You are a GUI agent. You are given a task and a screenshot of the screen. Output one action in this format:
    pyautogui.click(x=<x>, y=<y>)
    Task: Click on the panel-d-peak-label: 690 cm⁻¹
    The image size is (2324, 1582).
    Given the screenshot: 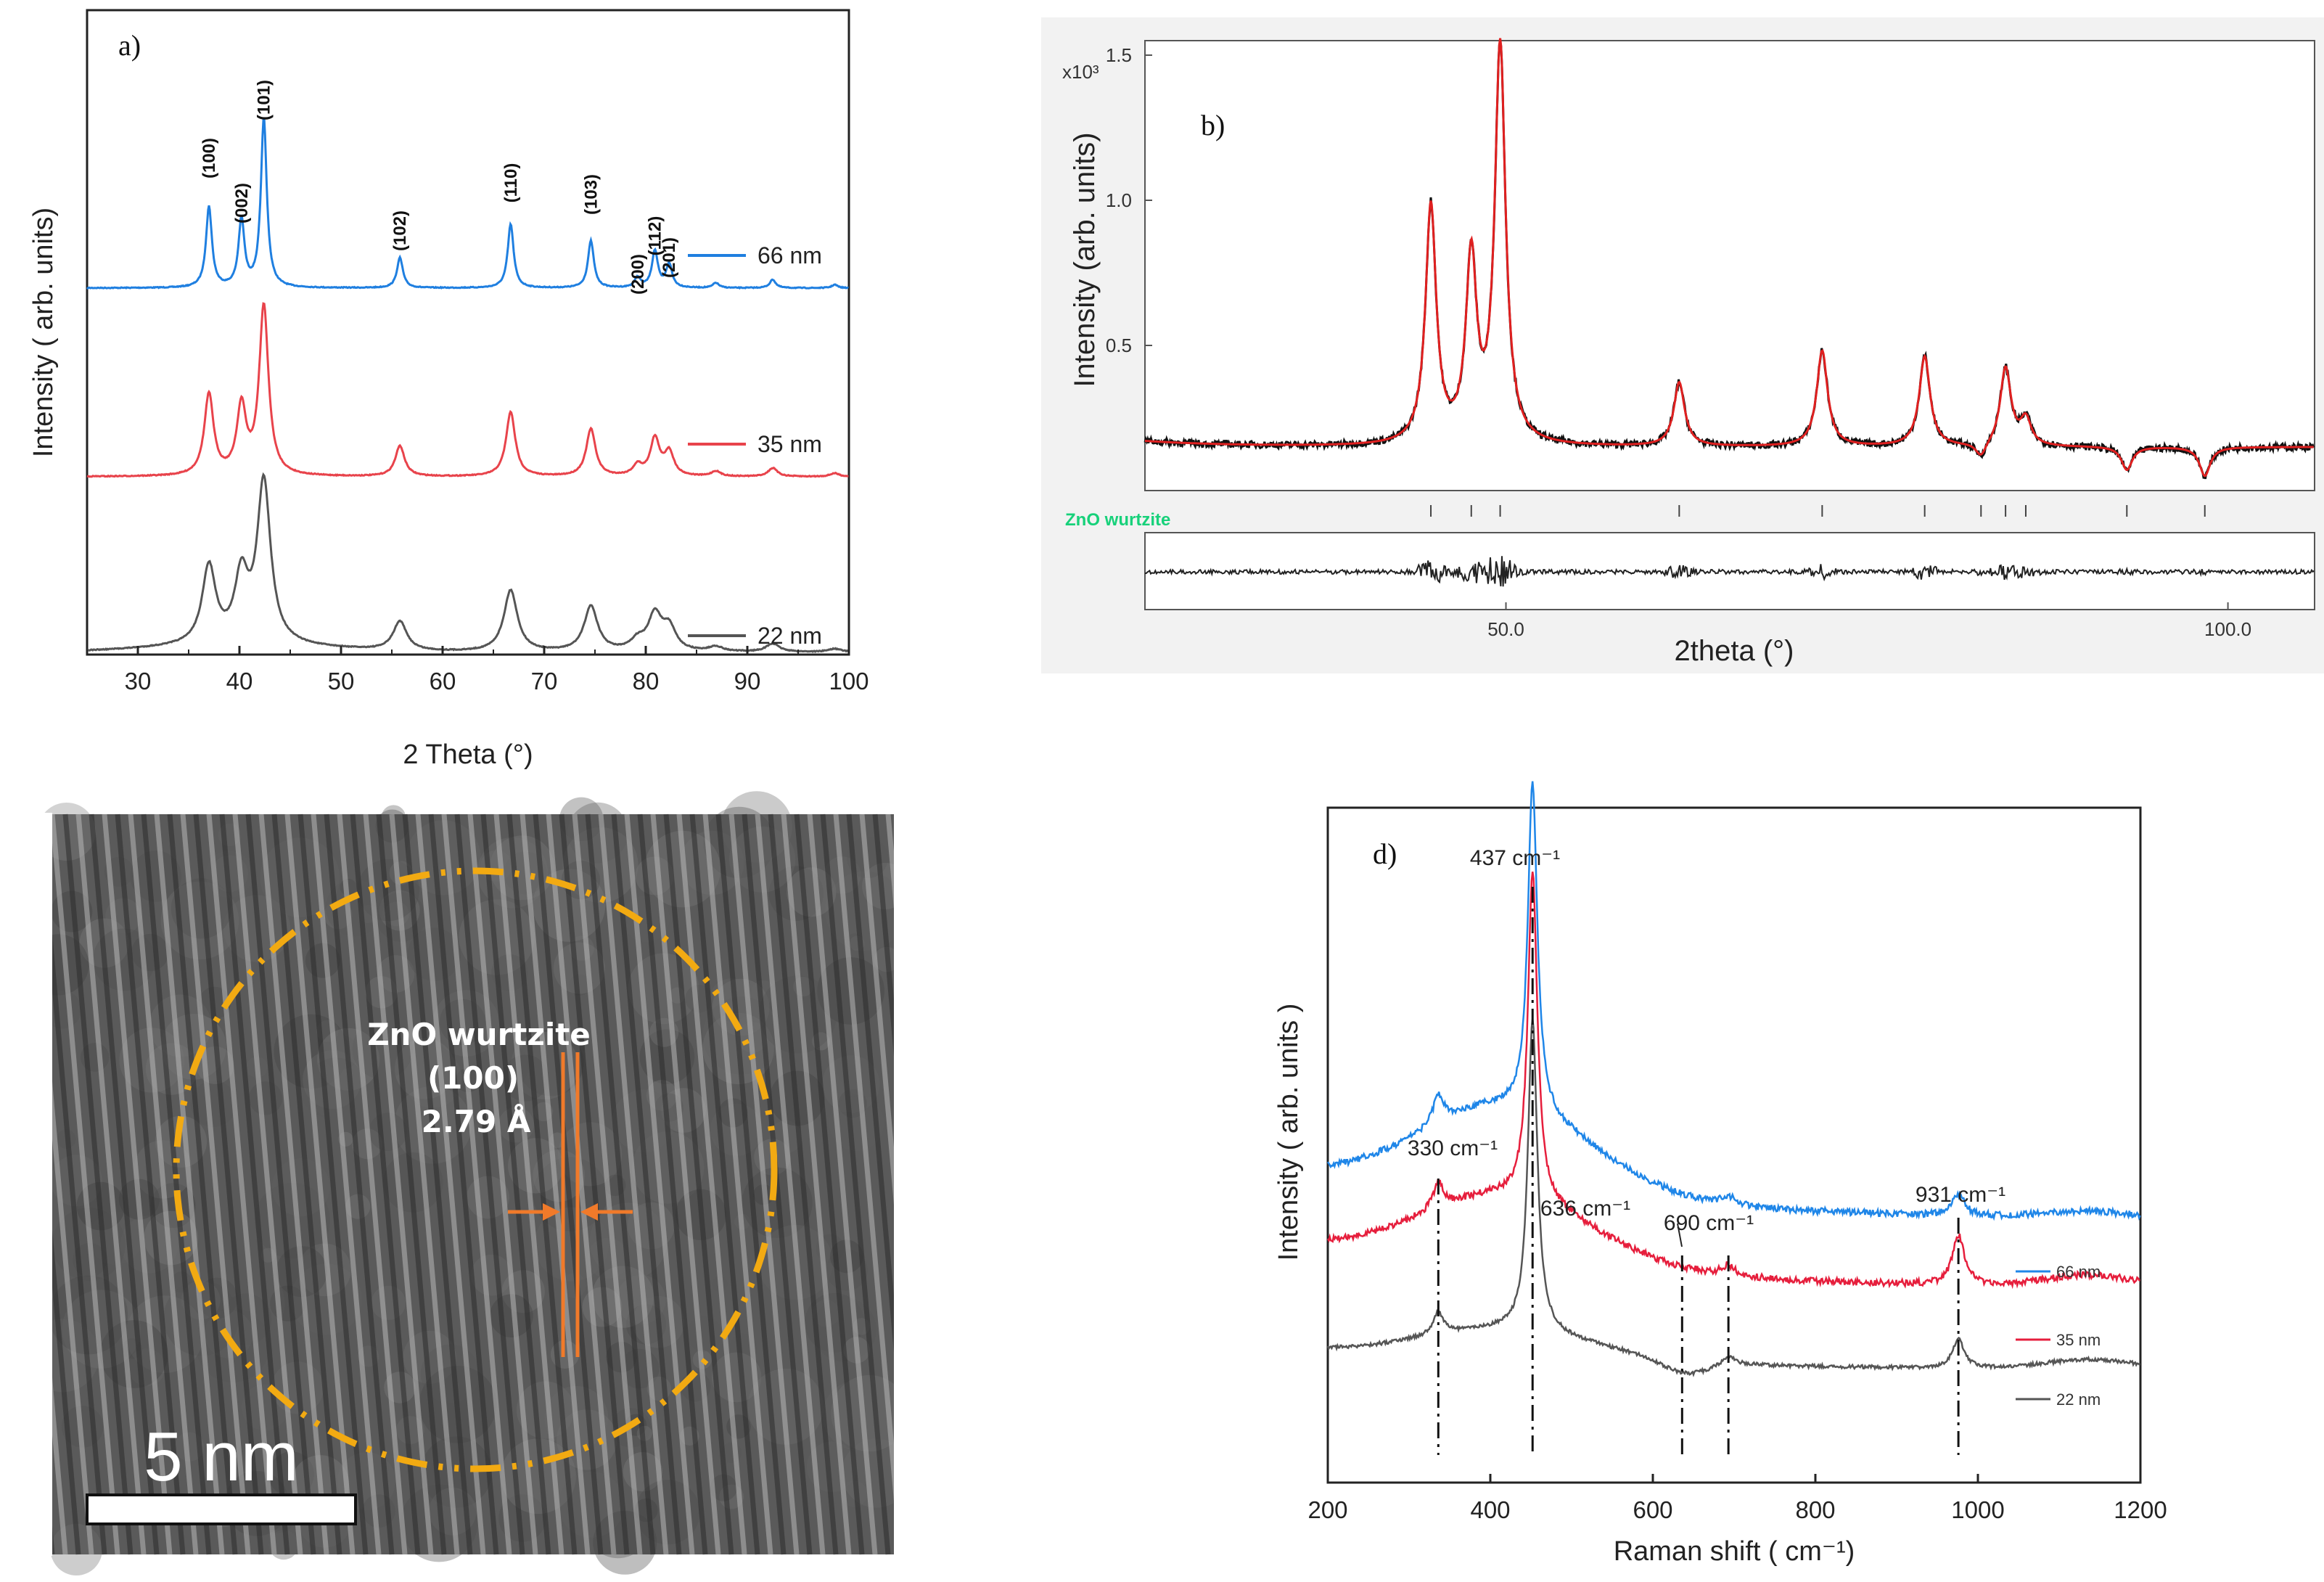 What is the action you would take?
    pyautogui.click(x=1709, y=1223)
    